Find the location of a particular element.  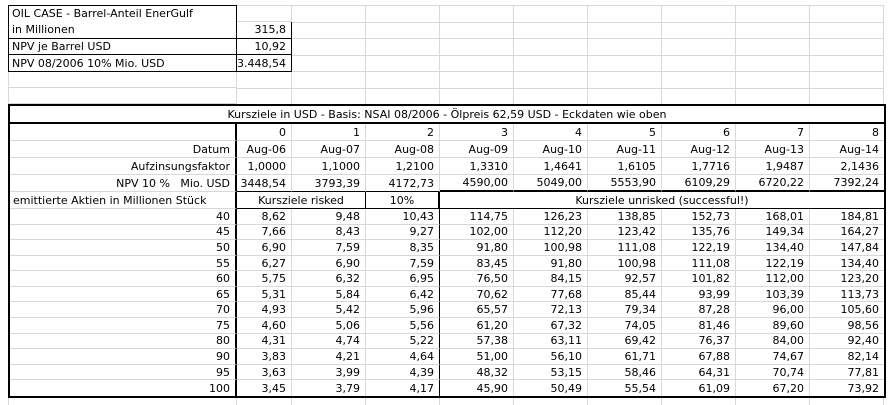

period-cell: 0 is located at coordinates (264, 132).